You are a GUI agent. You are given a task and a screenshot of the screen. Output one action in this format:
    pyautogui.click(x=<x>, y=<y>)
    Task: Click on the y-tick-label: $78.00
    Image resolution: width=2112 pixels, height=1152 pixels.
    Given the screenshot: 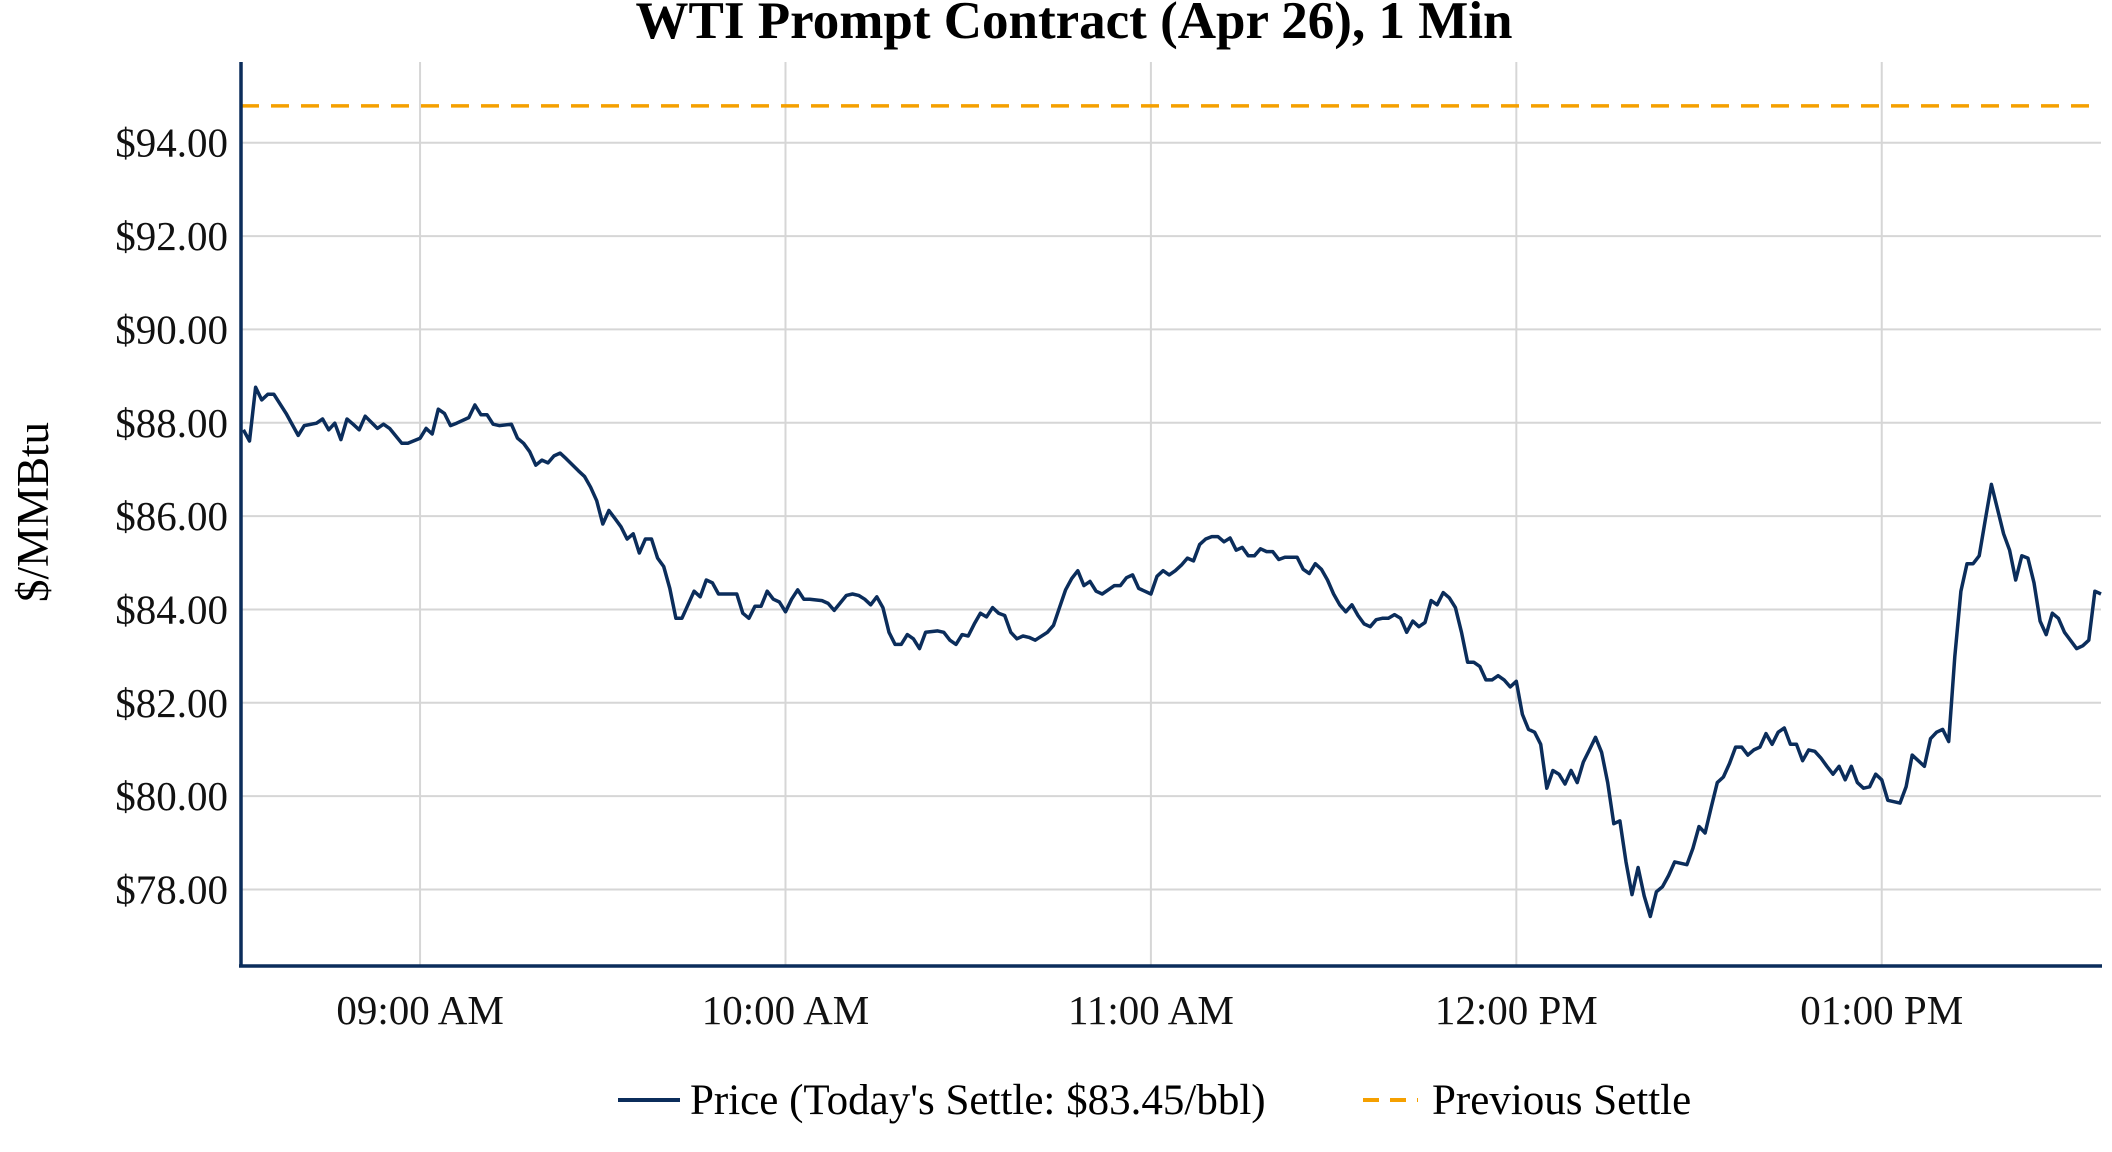 What is the action you would take?
    pyautogui.click(x=171, y=889)
    